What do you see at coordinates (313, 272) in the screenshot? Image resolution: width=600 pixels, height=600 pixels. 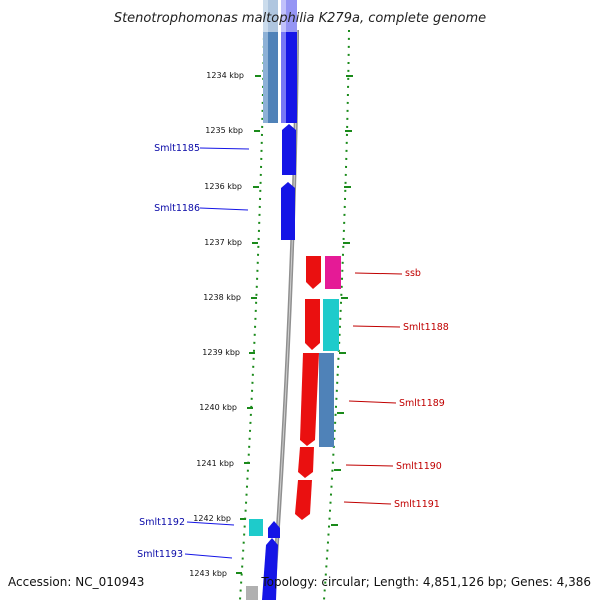 I see `reverse-cds-ssb` at bounding box center [313, 272].